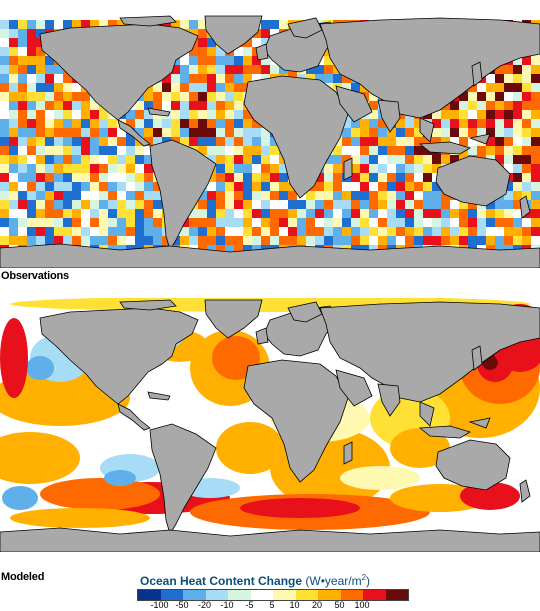 Image resolution: width=540 pixels, height=611 pixels. Describe the element at coordinates (300, 508) in the screenshot. I see `modeled-anomaly-region` at that location.